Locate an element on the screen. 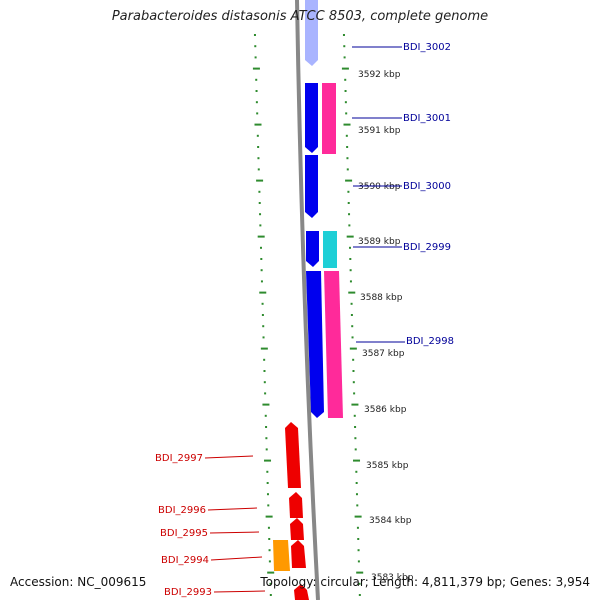 The image size is (600, 600). kbp-label: 3588 kbp is located at coordinates (381, 298).